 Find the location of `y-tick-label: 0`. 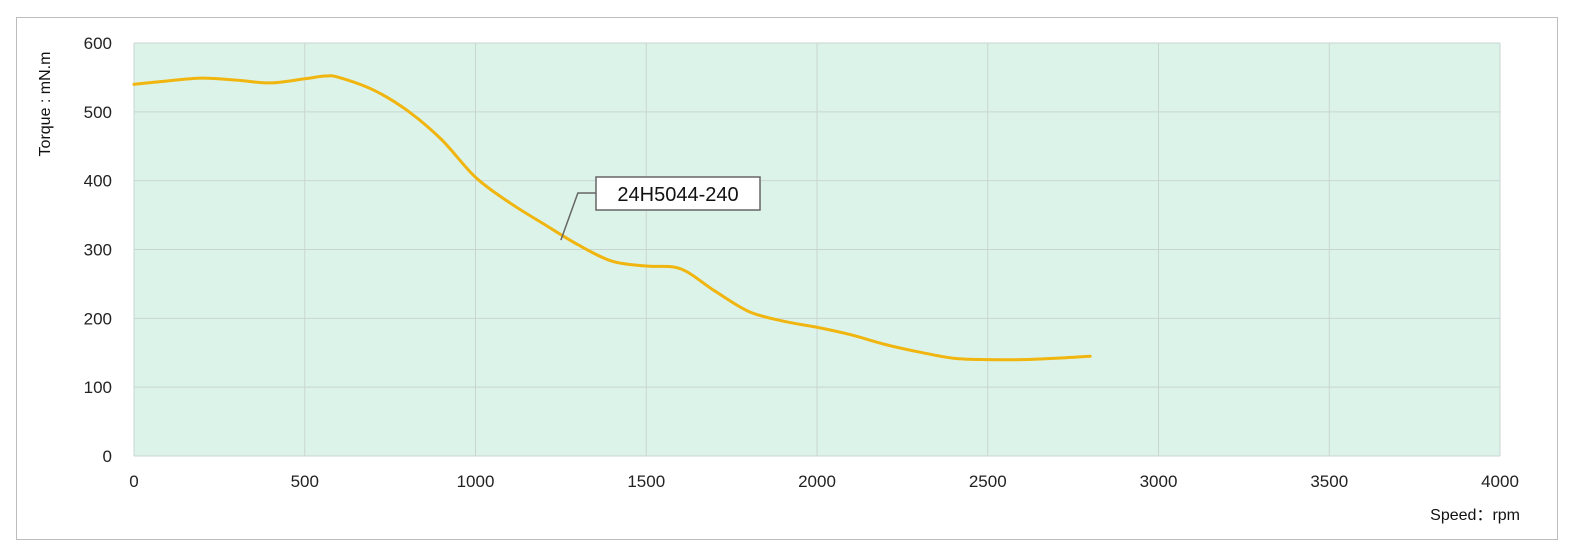

y-tick-label: 0 is located at coordinates (107, 456).